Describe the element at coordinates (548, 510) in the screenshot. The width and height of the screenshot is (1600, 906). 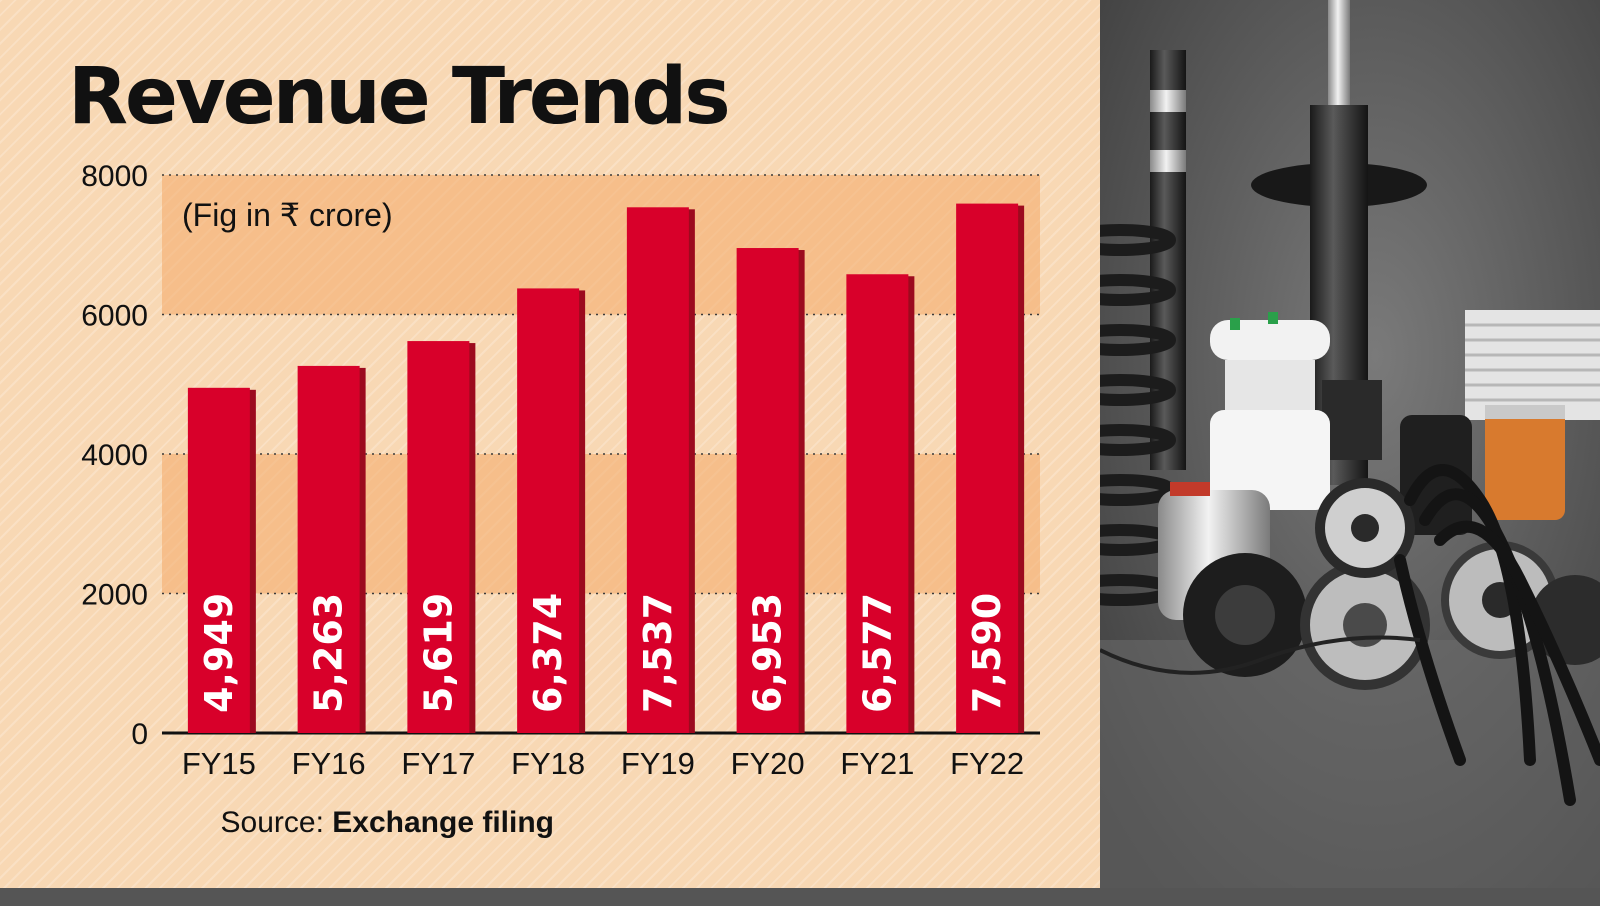
I see `bar-fy18` at that location.